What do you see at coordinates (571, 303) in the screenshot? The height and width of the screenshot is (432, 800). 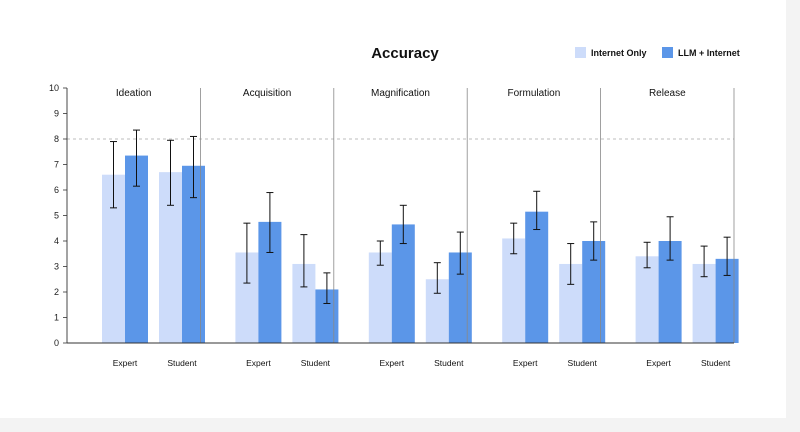 I see `bar-formulation-student-internet-only` at bounding box center [571, 303].